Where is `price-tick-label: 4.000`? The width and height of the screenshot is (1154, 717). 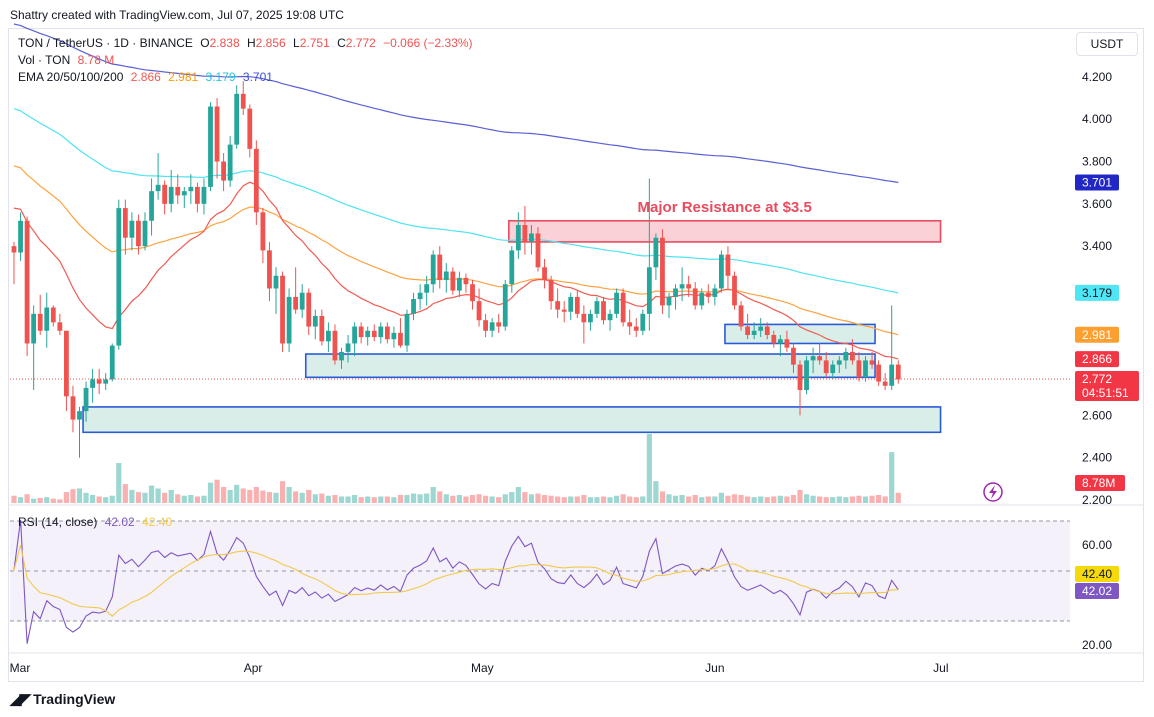
price-tick-label: 4.000 is located at coordinates (1097, 119).